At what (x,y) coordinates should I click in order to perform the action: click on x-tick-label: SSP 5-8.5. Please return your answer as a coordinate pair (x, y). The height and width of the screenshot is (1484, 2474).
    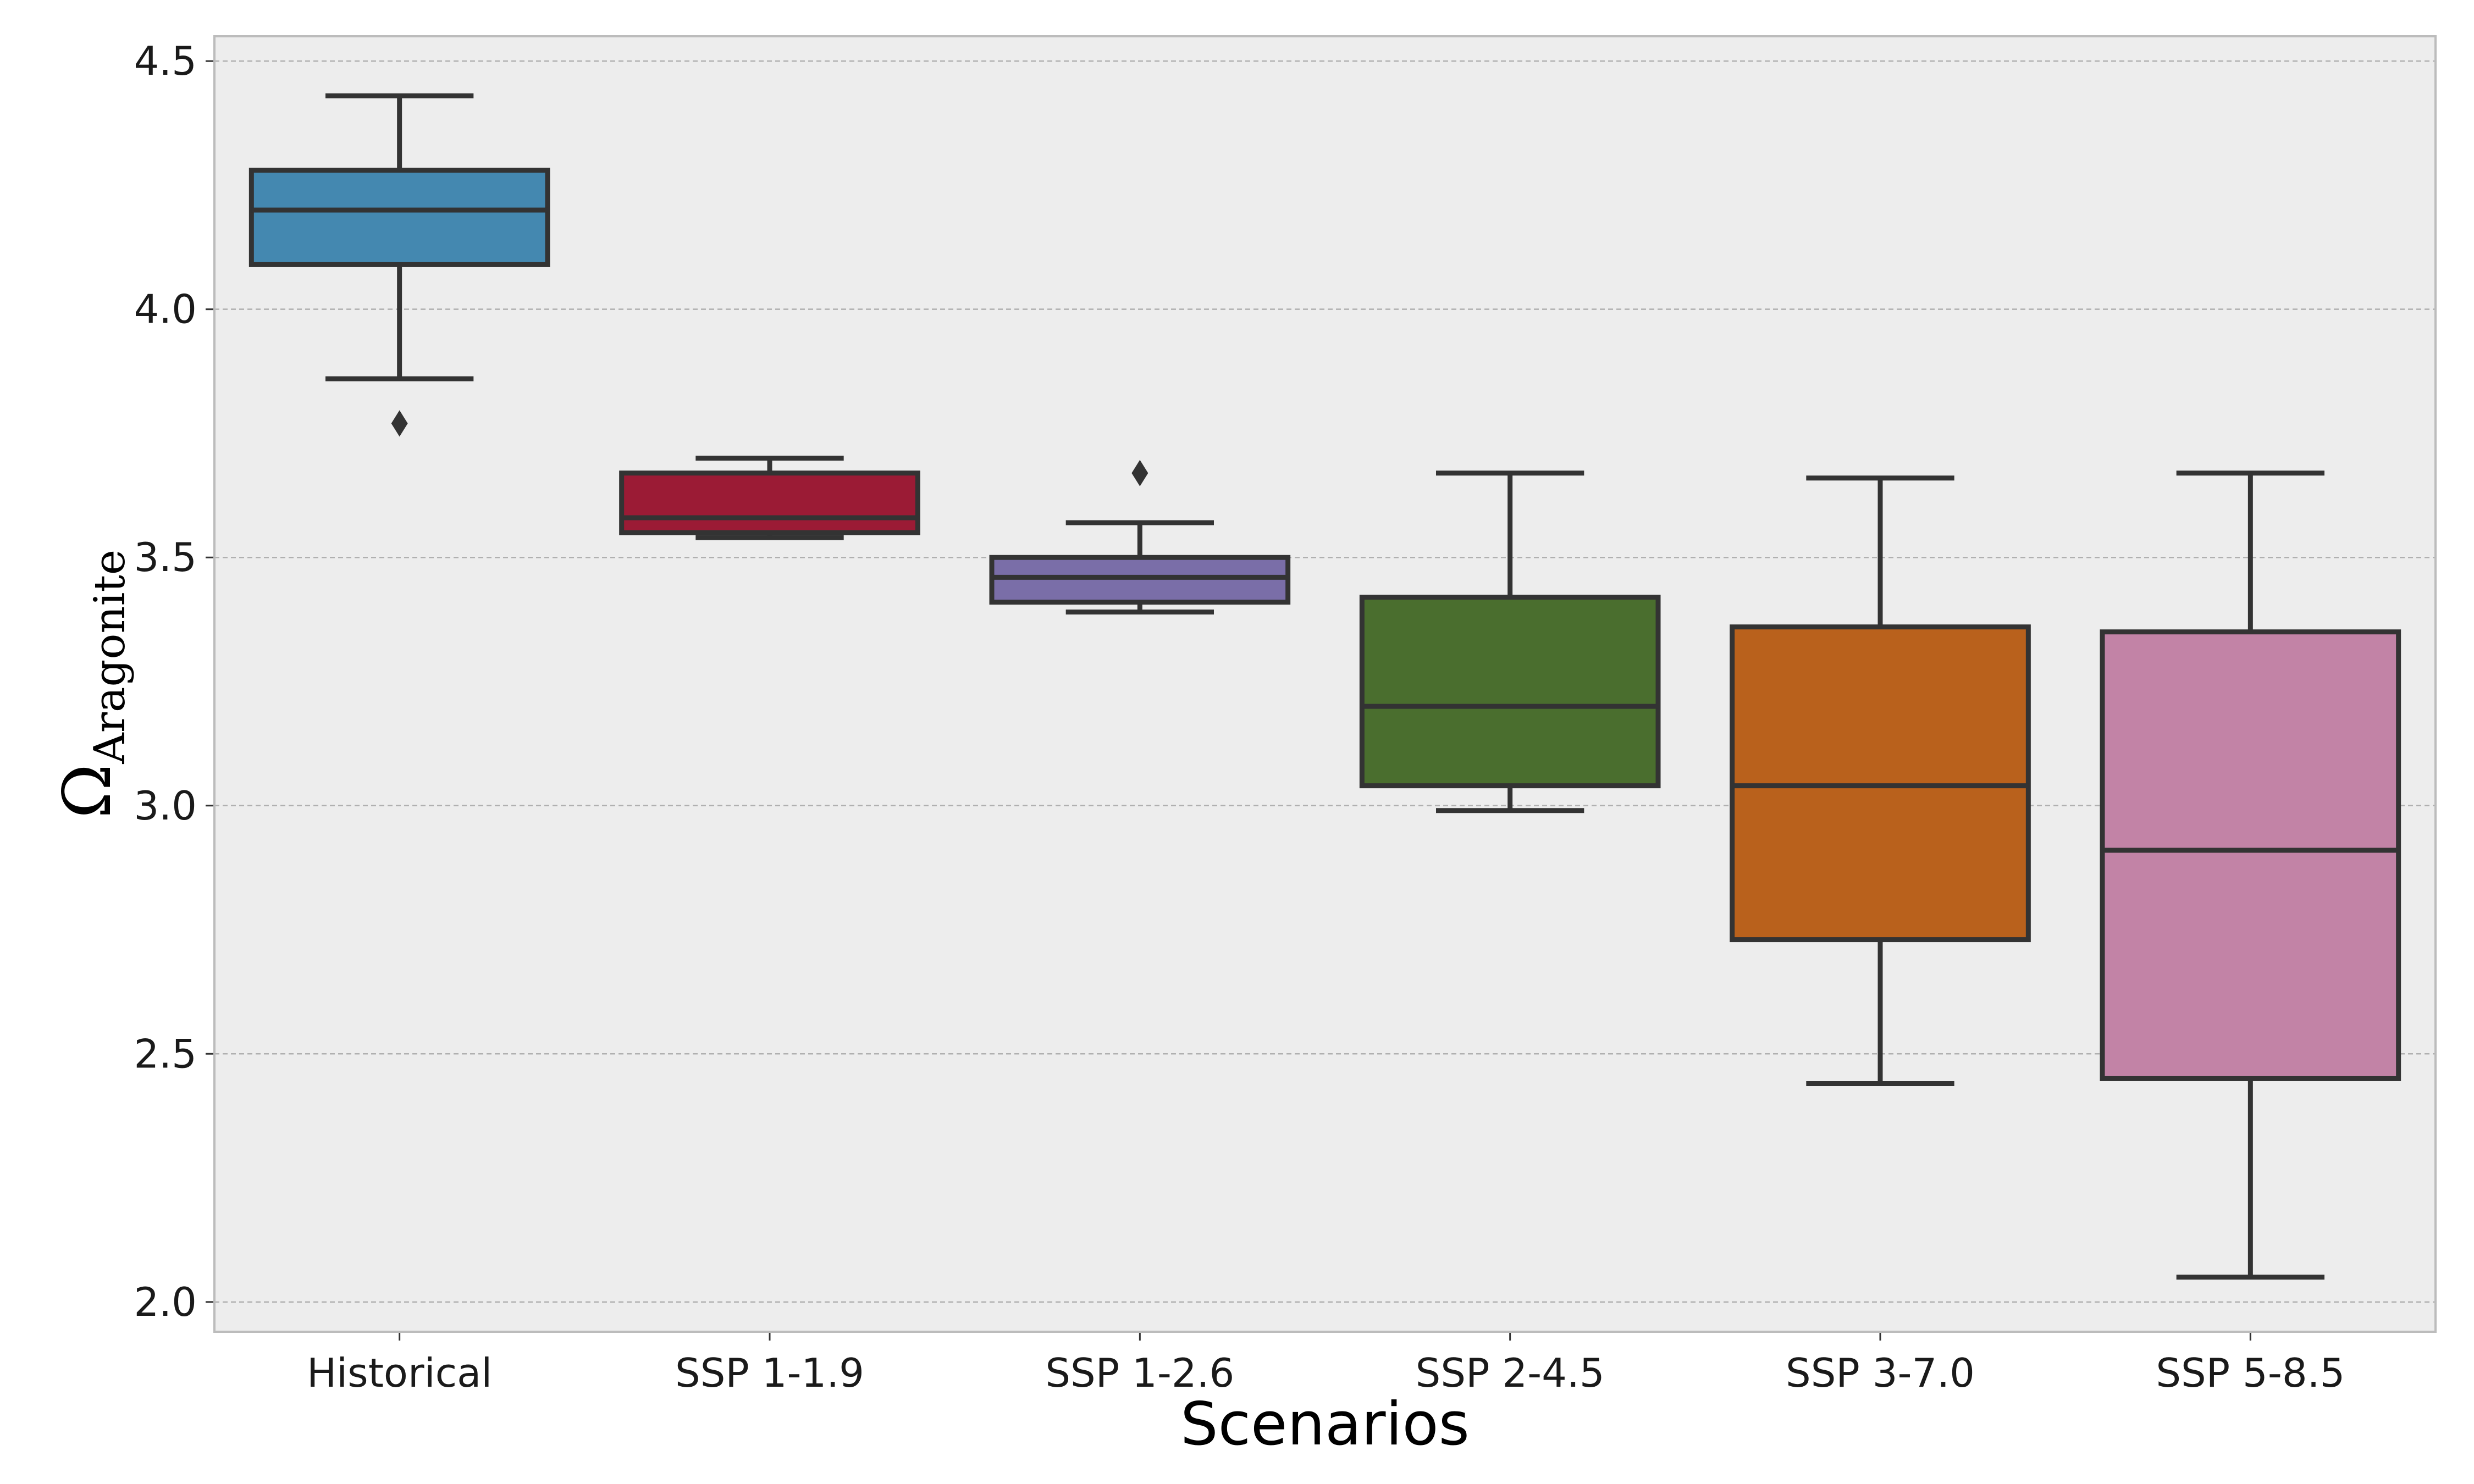
    Looking at the image, I should click on (2250, 1373).